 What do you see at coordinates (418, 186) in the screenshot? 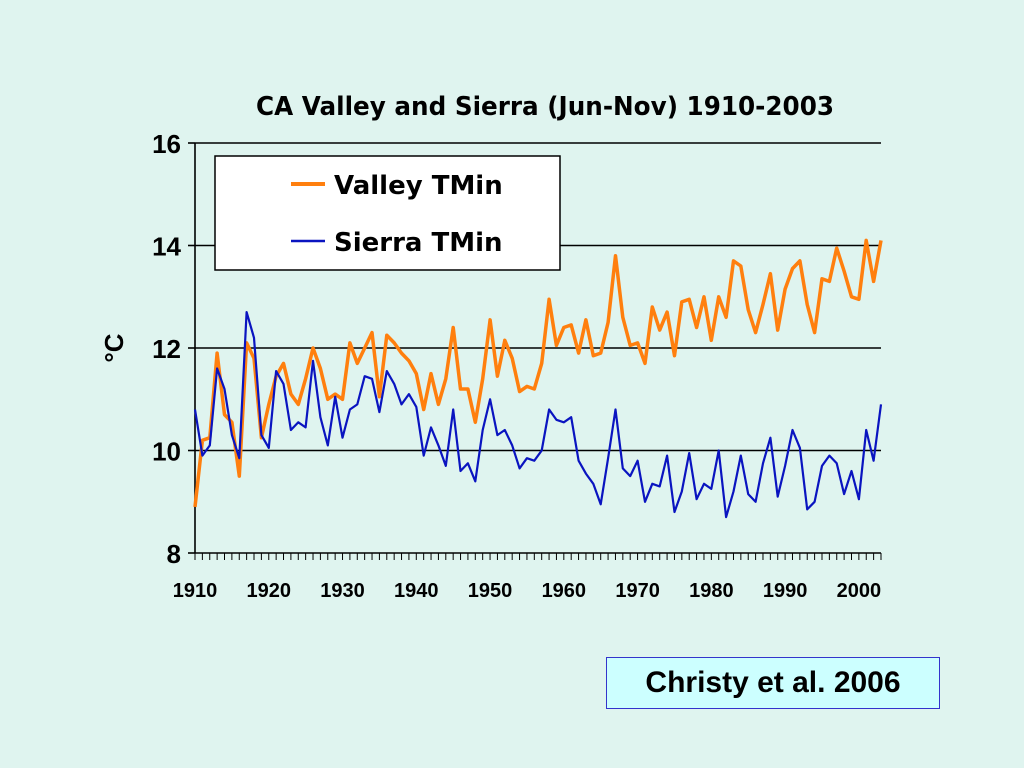
I see `legend-label-valley: Valley TMin` at bounding box center [418, 186].